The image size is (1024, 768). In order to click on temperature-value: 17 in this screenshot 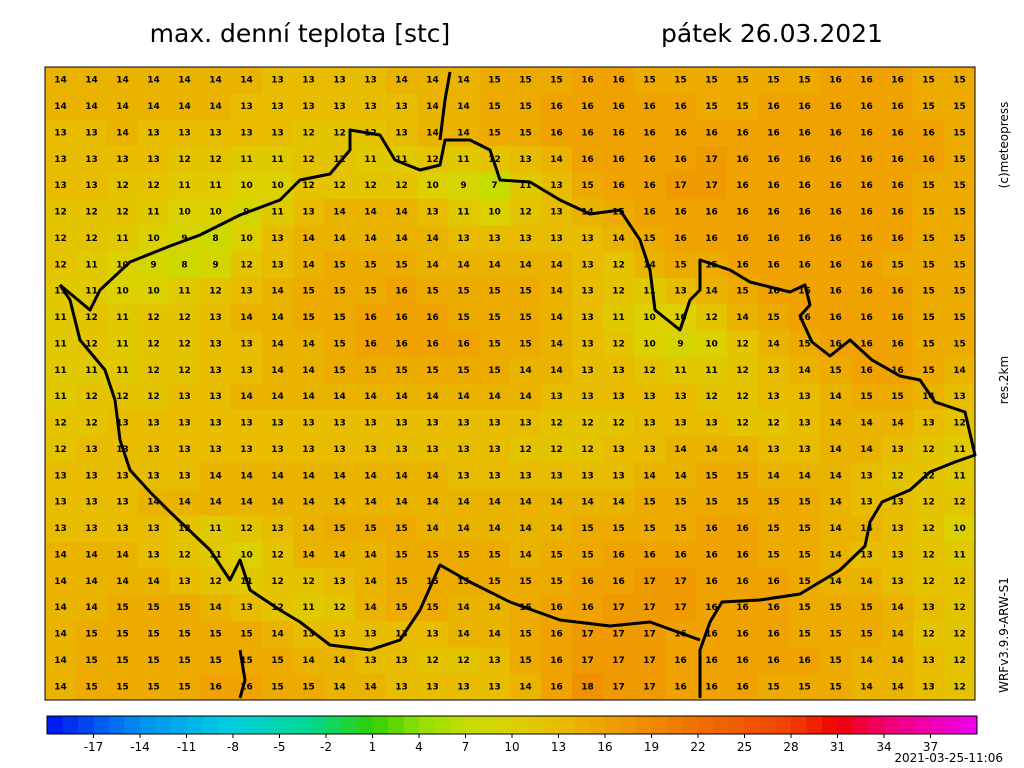, I will do `click(587, 661)`.